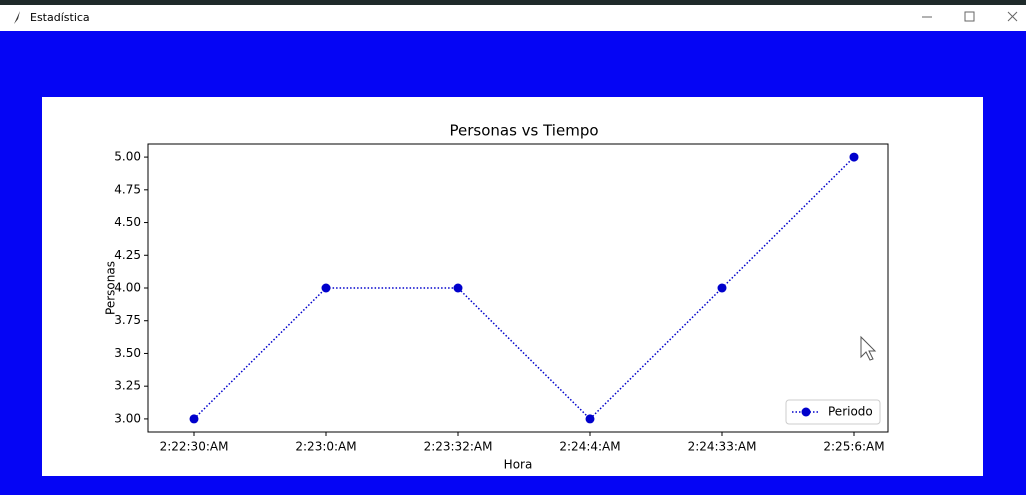 The image size is (1026, 495). I want to click on y-tick-label: 3.50, so click(127, 353).